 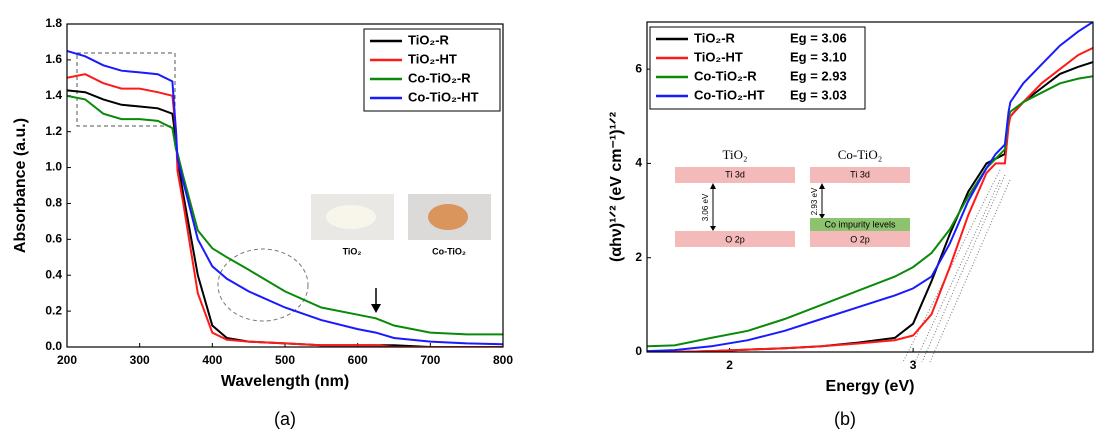 What do you see at coordinates (285, 360) in the screenshot?
I see `x-tick-label: 500` at bounding box center [285, 360].